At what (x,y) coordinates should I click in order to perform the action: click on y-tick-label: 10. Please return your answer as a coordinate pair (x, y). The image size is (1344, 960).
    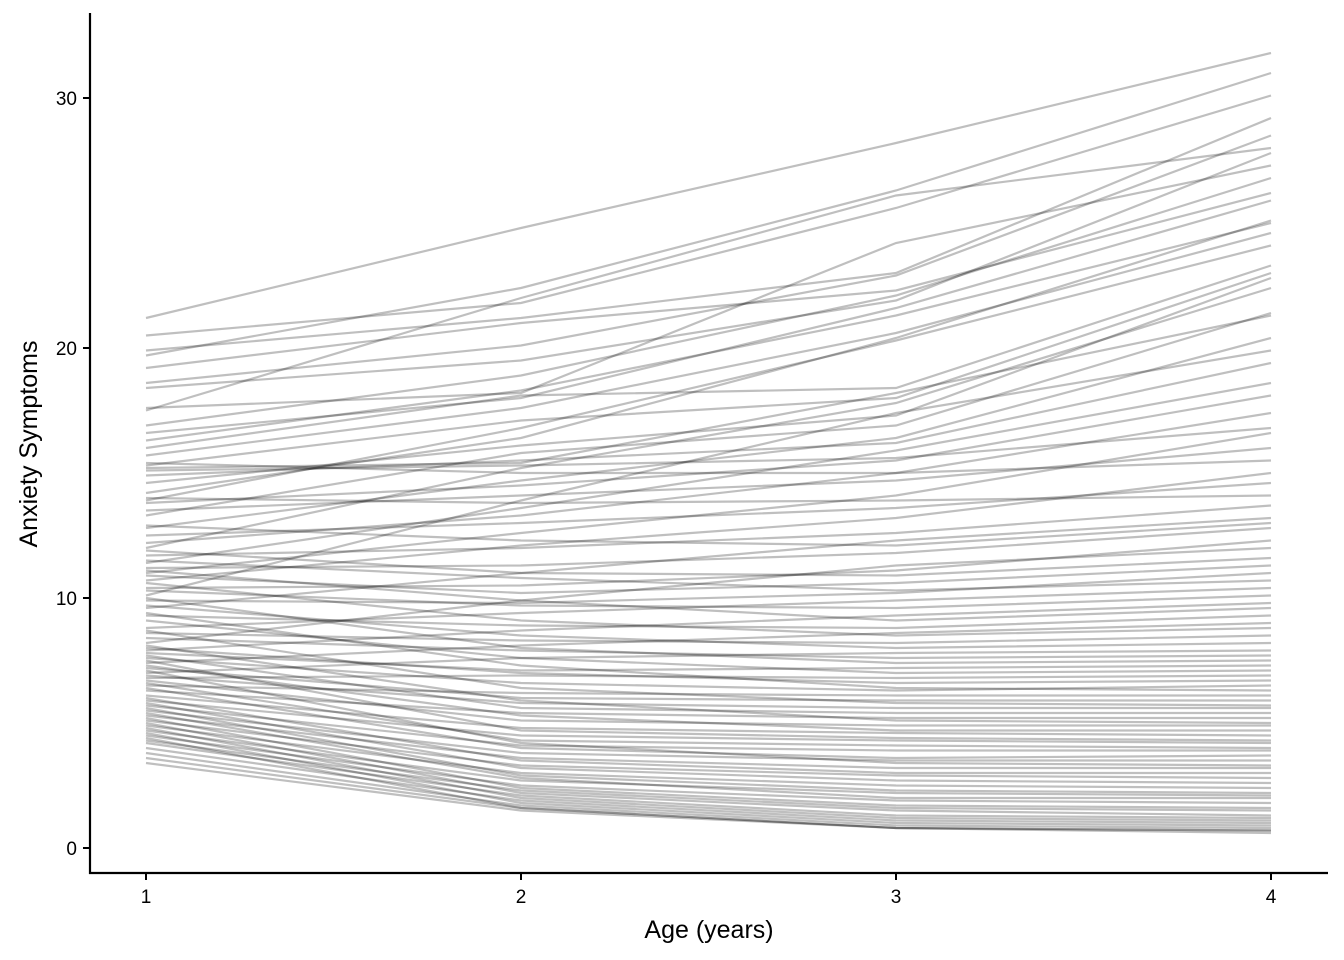
    Looking at the image, I should click on (66, 599).